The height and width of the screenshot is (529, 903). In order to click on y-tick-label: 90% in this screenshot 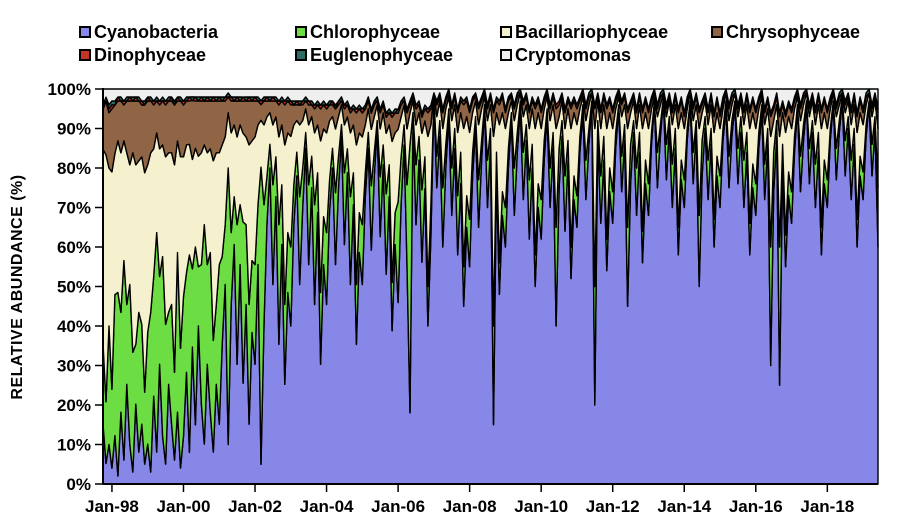, I will do `click(74, 129)`.